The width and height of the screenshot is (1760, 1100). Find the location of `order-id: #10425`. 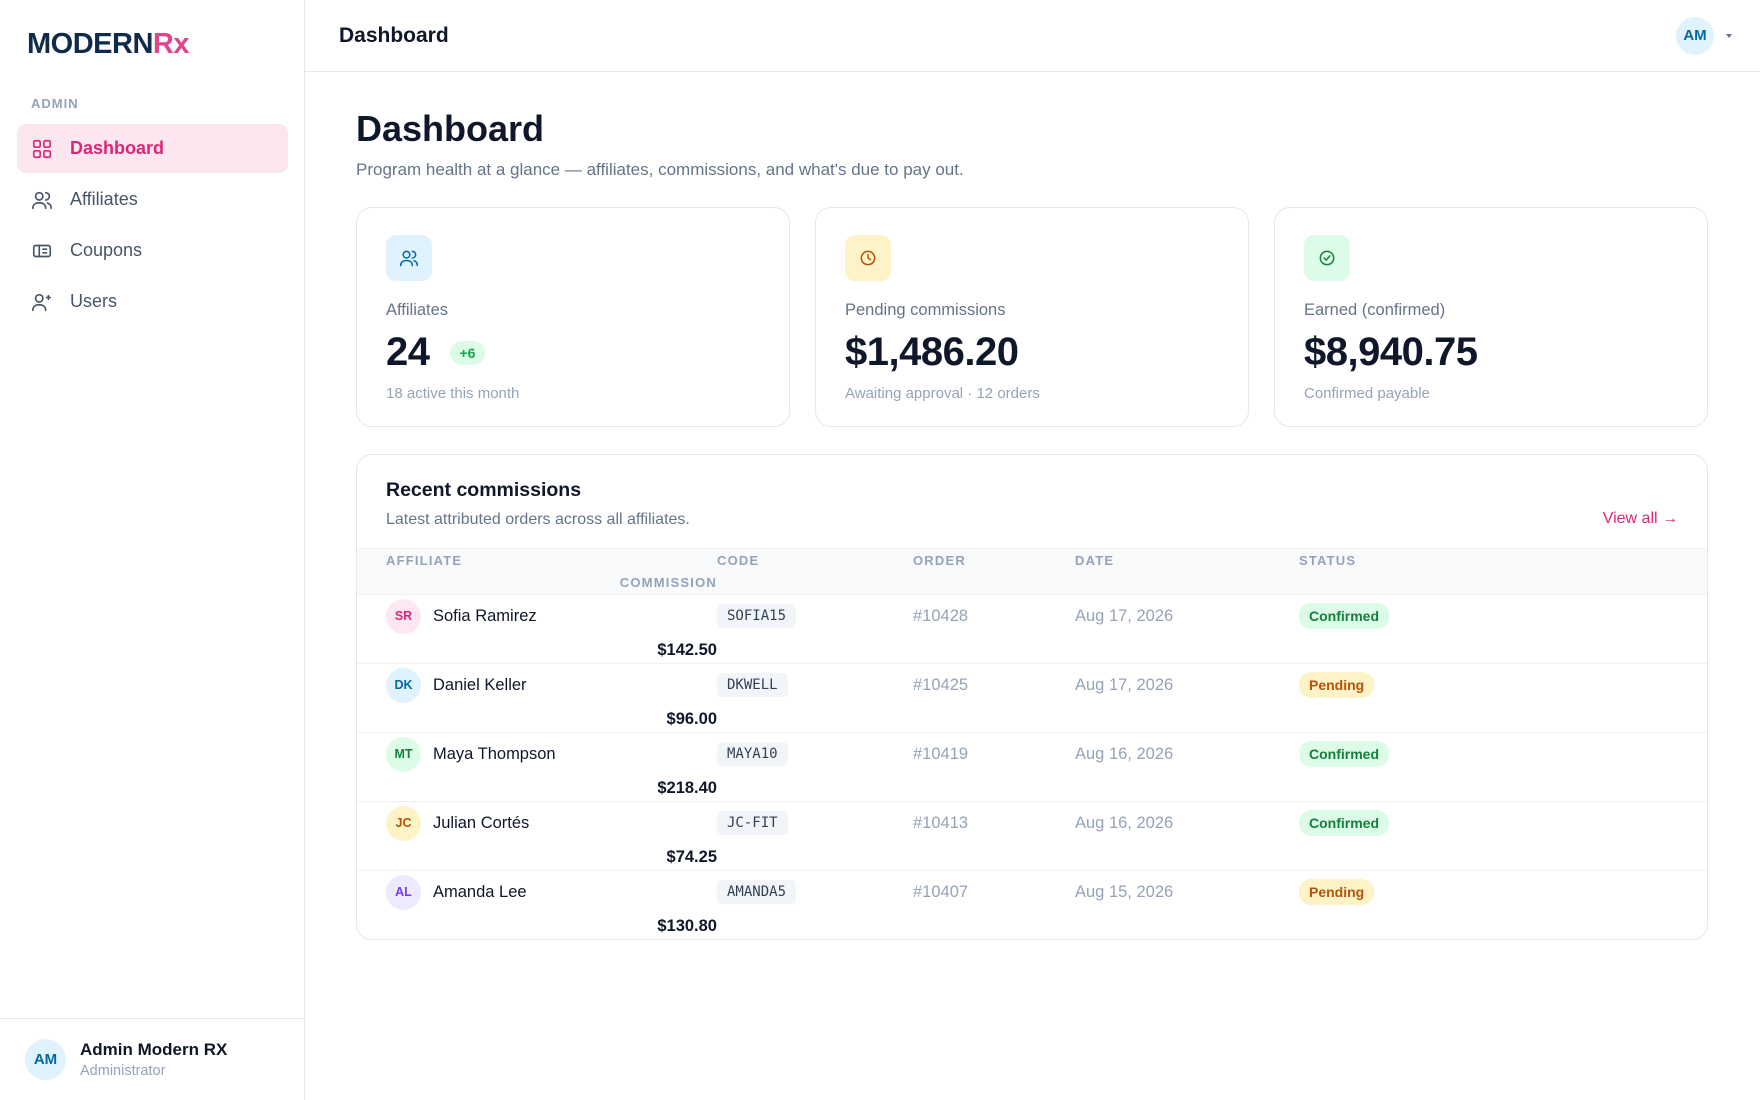

order-id: #10425 is located at coordinates (941, 684).